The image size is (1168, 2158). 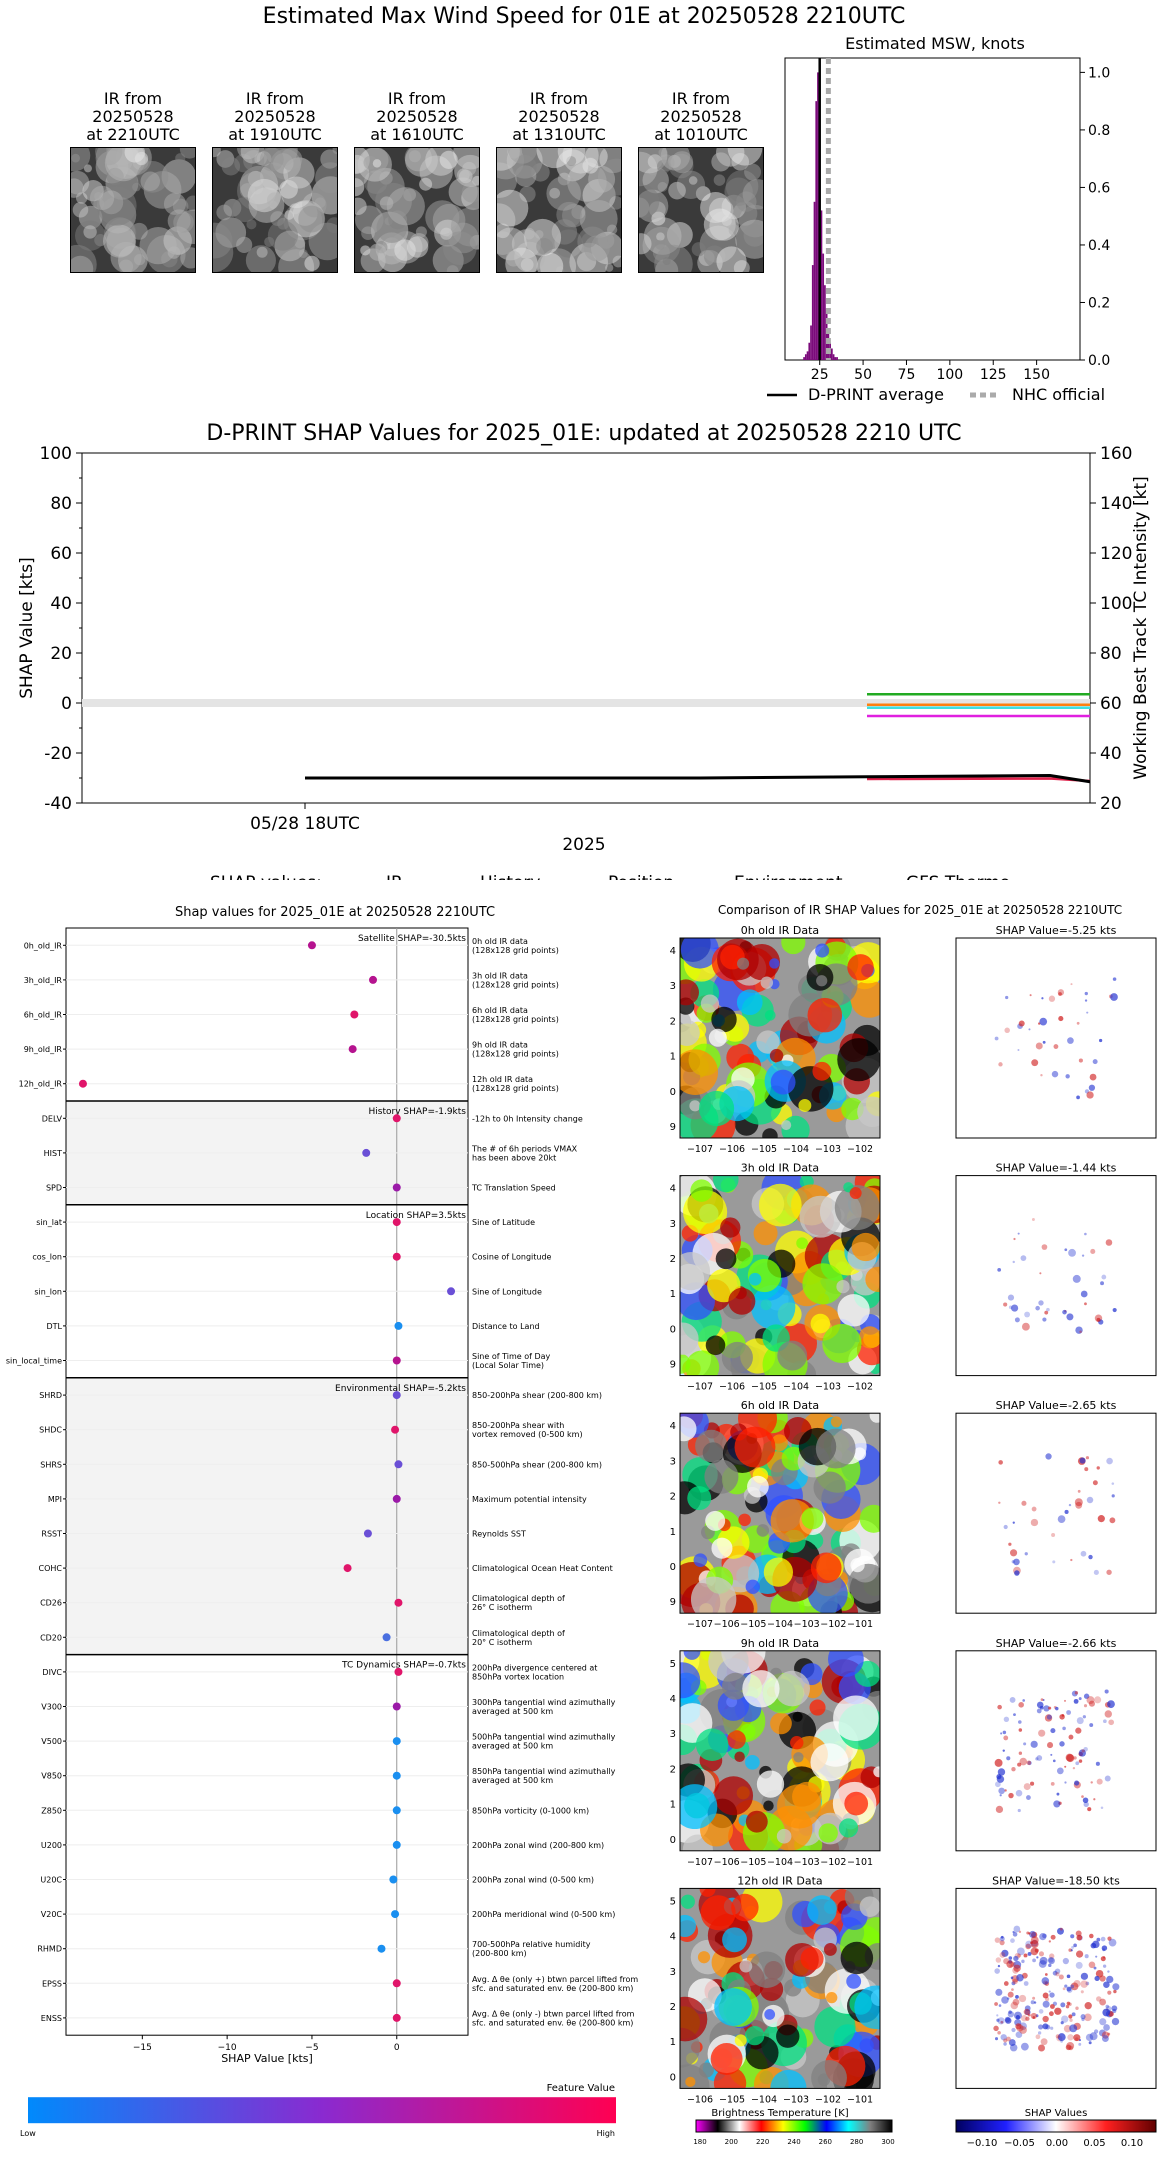 I want to click on feature-description: 850-200hPa shear with, so click(x=518, y=1425).